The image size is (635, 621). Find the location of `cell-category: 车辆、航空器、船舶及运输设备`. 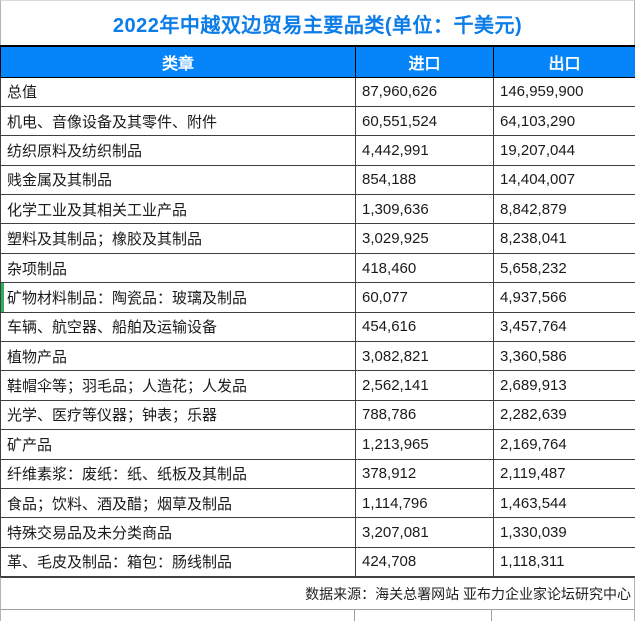

cell-category: 车辆、航空器、船舶及运输设备 is located at coordinates (178, 327).